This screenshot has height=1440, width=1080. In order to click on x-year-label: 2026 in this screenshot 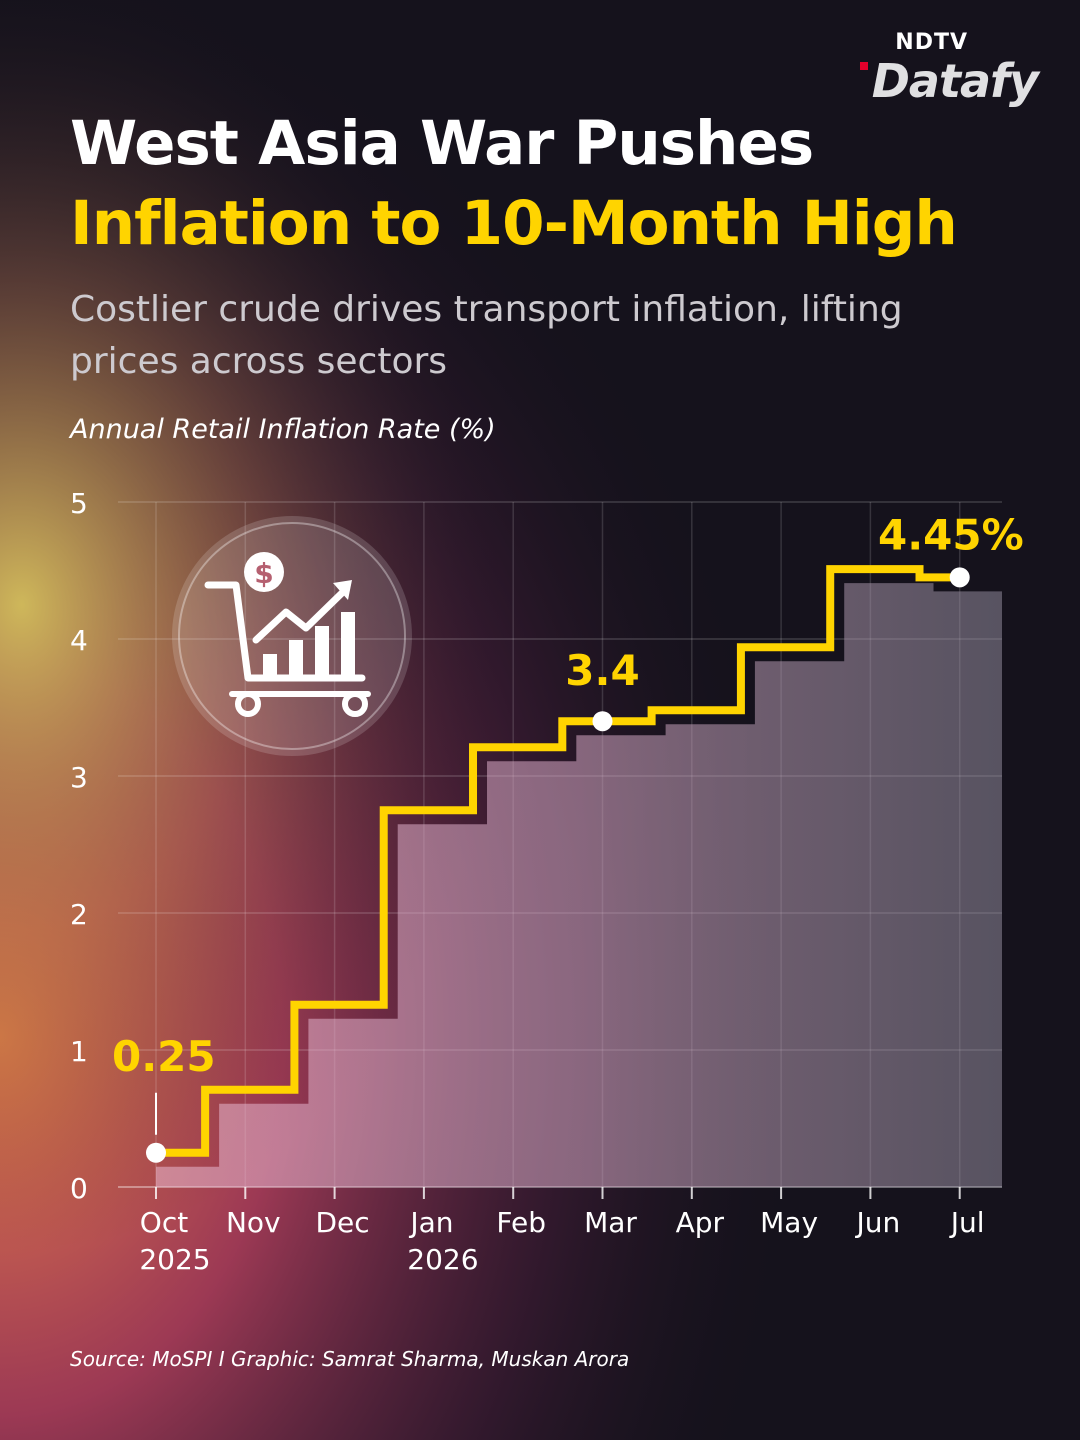, I will do `click(442, 1259)`.